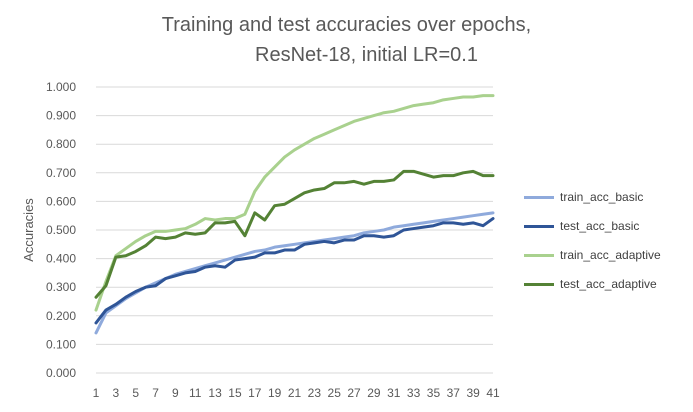 The height and width of the screenshot is (412, 693). What do you see at coordinates (394, 393) in the screenshot?
I see `x-tick-label: 31` at bounding box center [394, 393].